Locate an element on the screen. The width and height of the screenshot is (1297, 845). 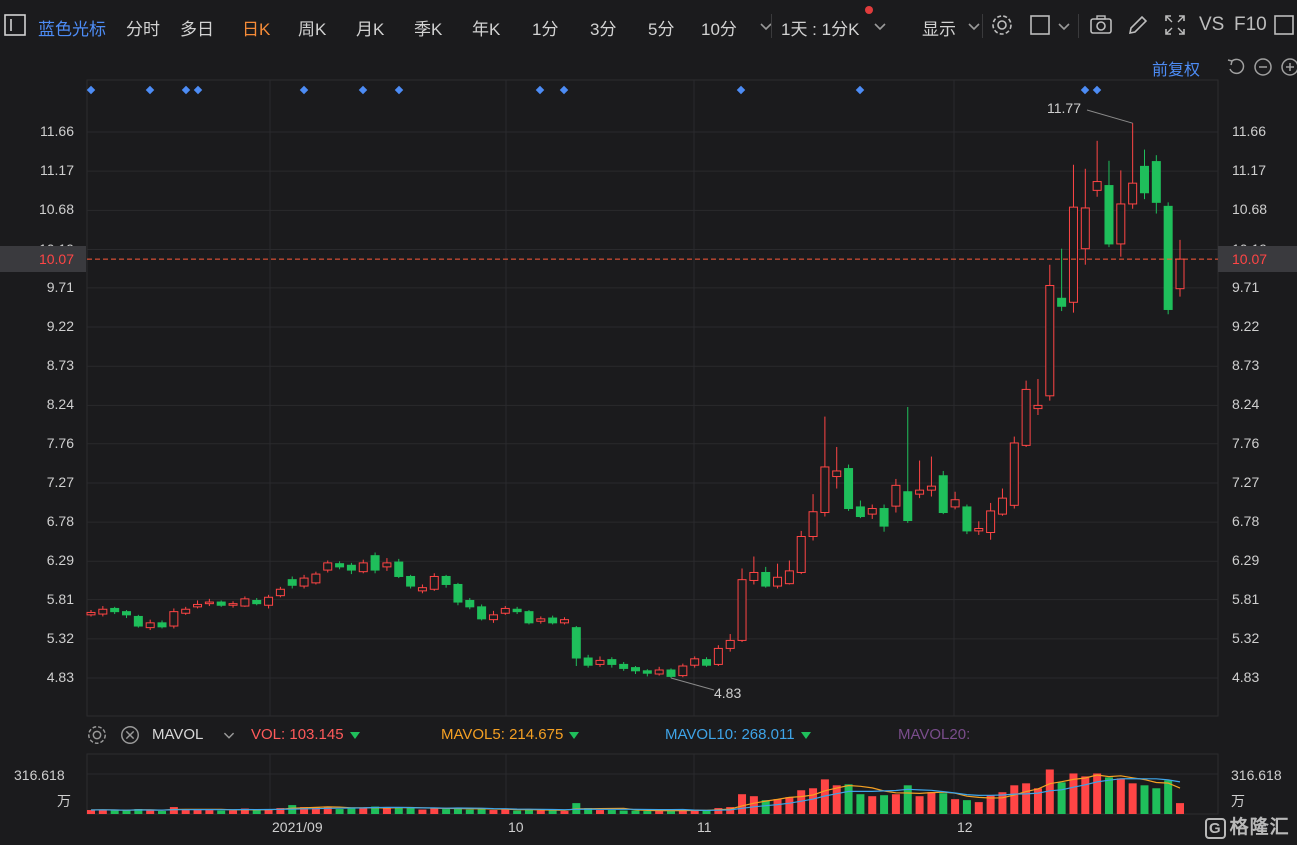
close-icon is located at coordinates (130, 737).